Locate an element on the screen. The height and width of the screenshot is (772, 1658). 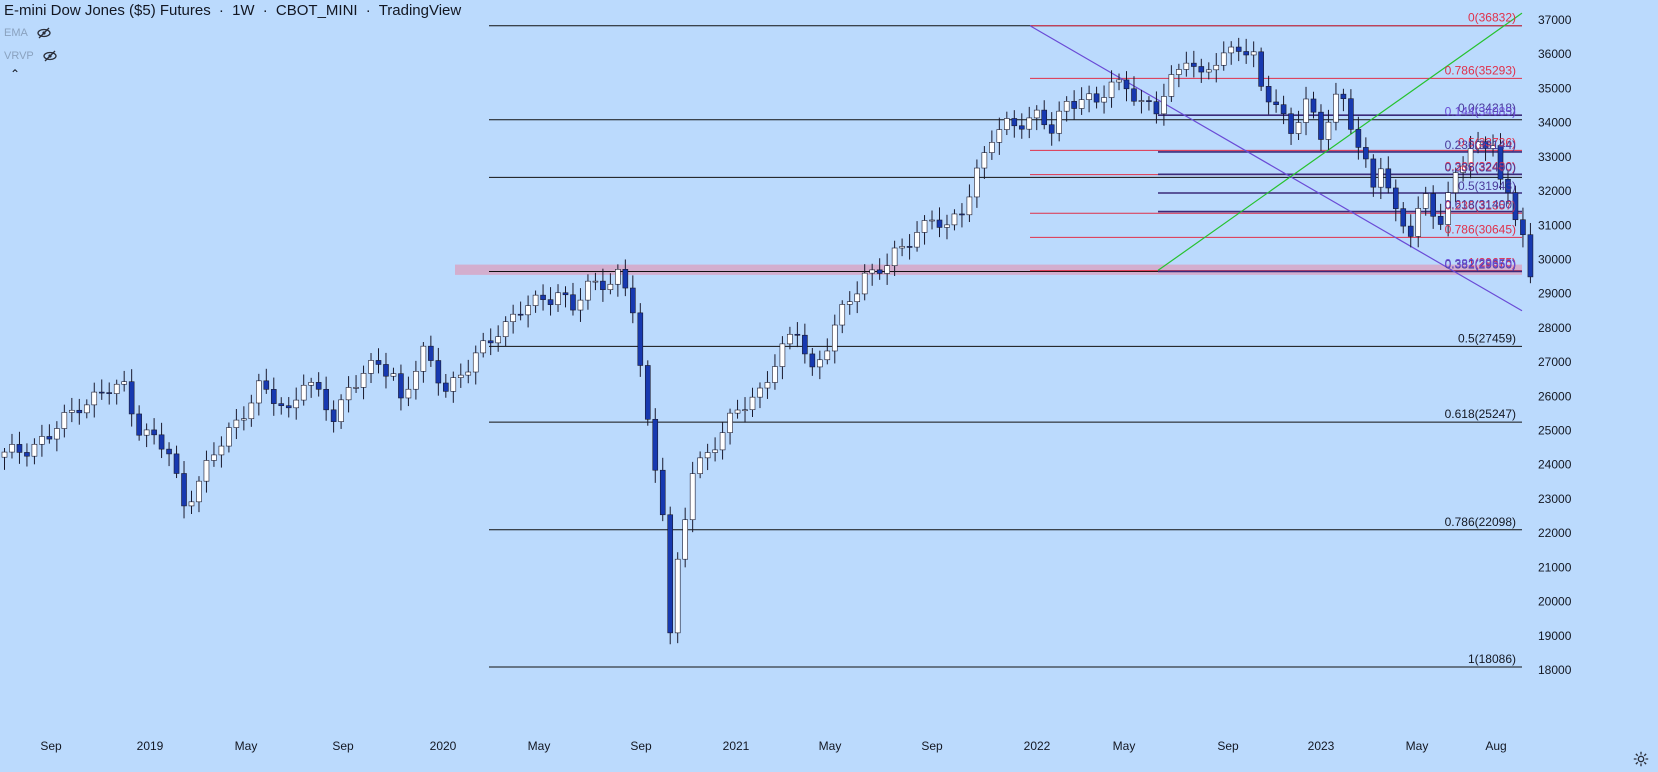
interval-label: 1W is located at coordinates (243, 10).